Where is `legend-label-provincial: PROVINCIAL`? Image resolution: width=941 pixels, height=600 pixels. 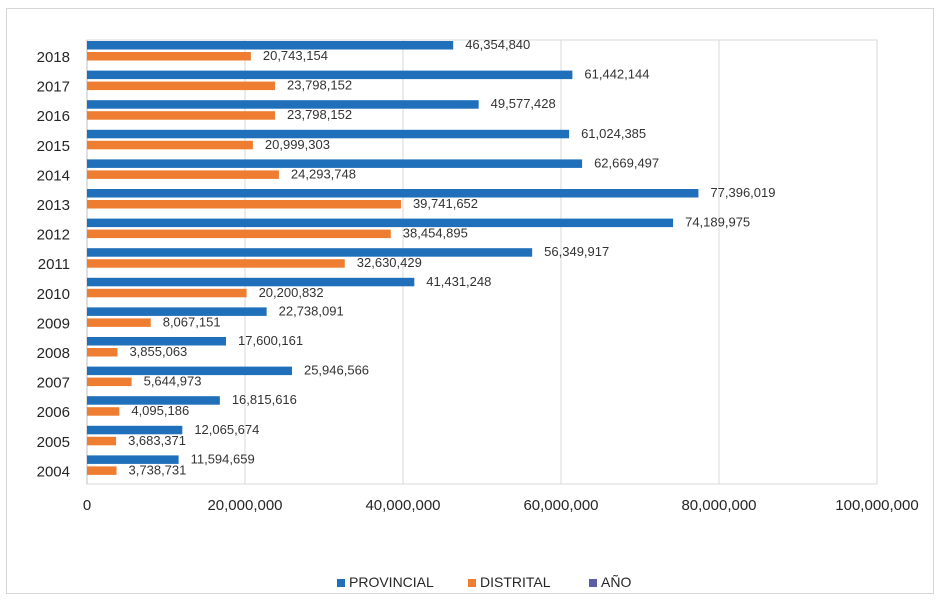 legend-label-provincial: PROVINCIAL is located at coordinates (391, 582).